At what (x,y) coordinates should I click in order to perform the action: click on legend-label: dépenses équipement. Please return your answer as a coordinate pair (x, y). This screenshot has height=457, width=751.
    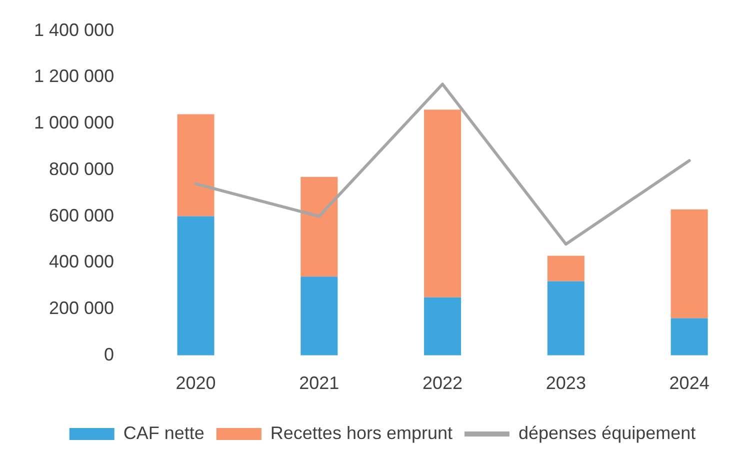
    Looking at the image, I should click on (607, 432).